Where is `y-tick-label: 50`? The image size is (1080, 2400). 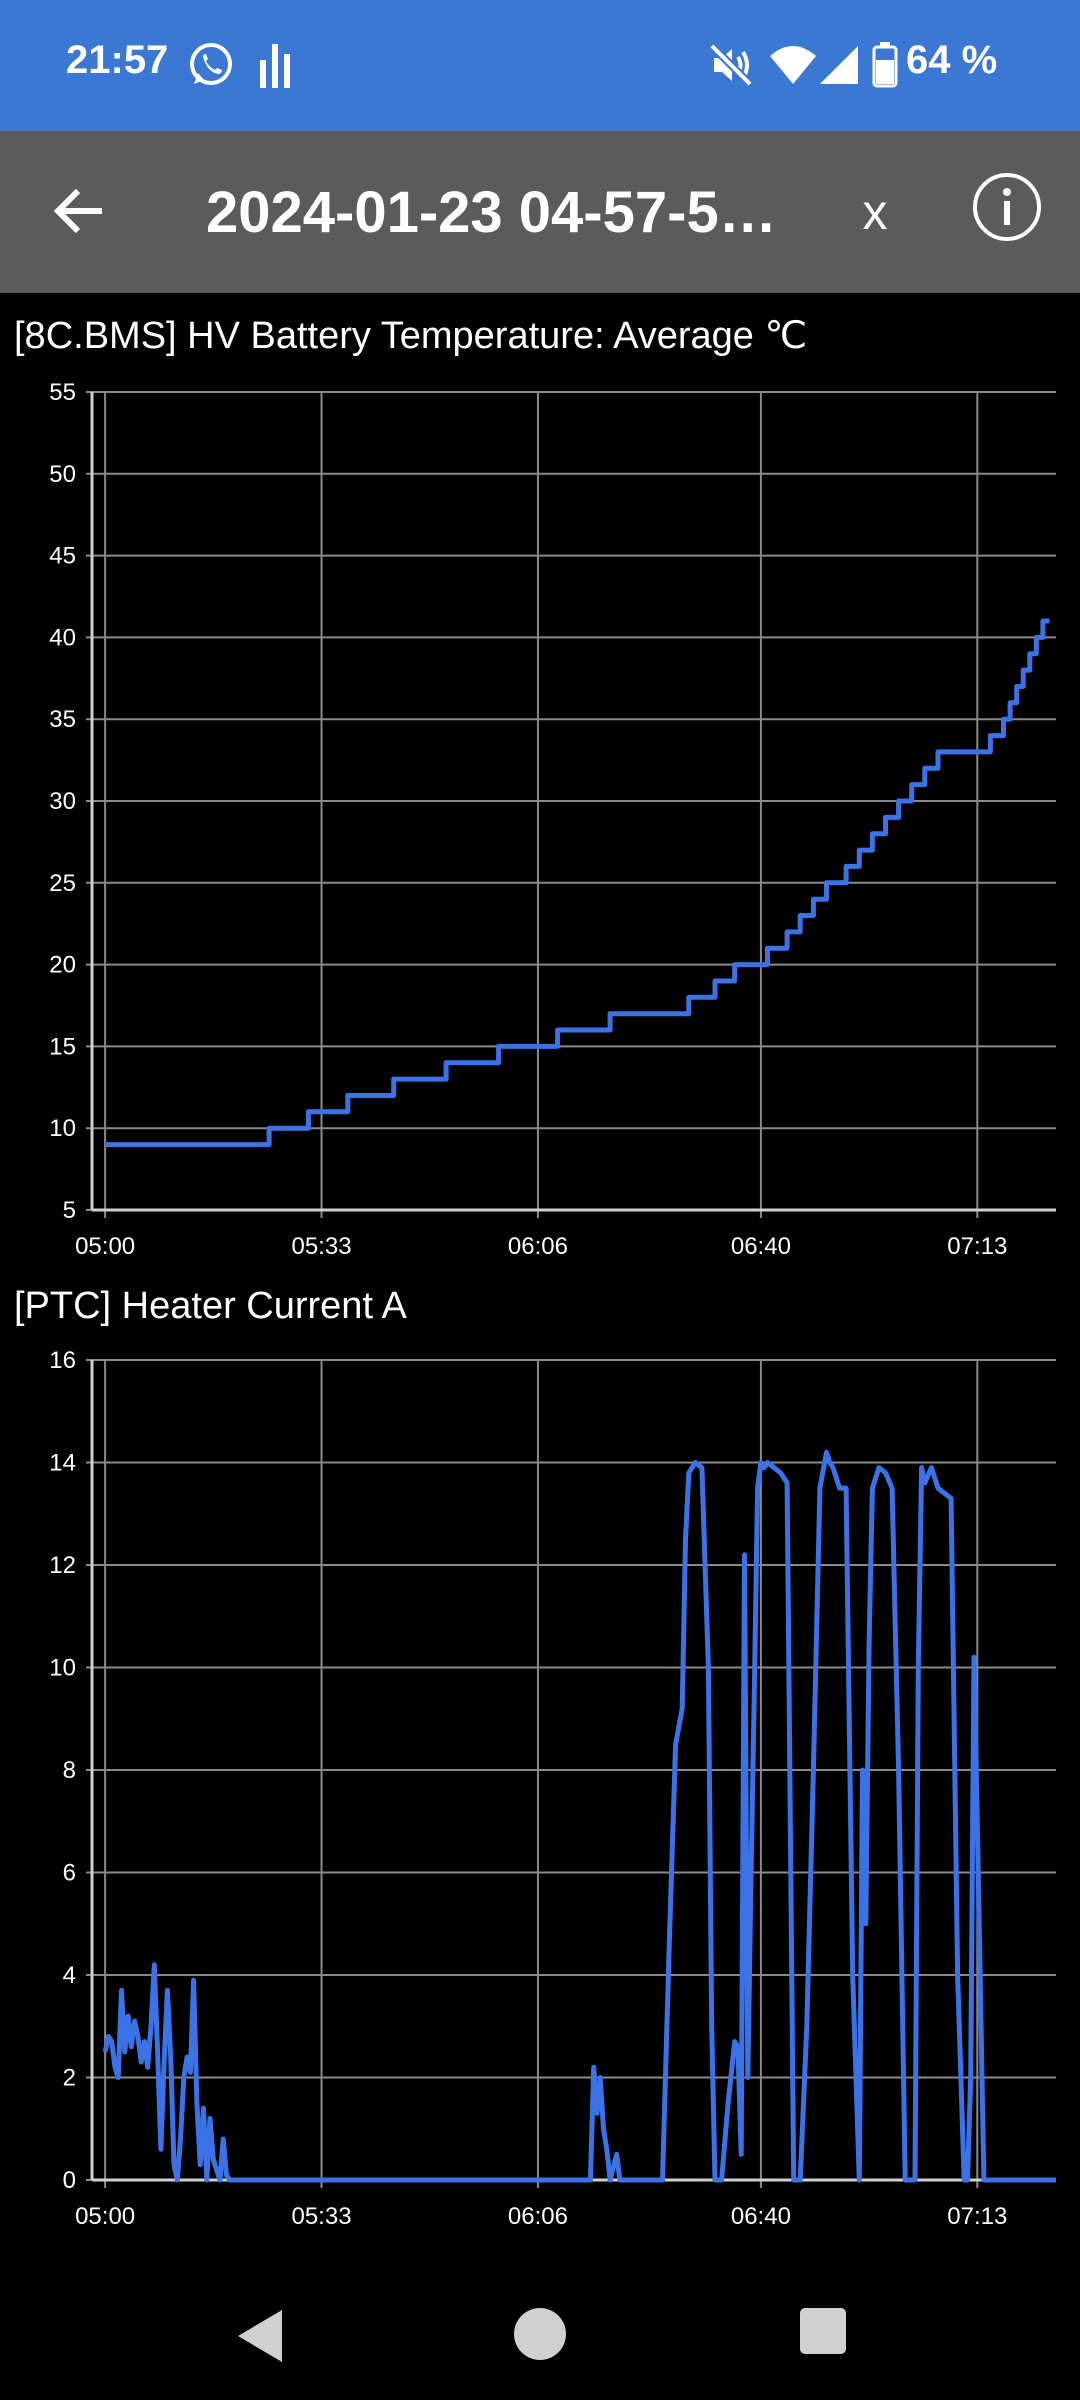
y-tick-label: 50 is located at coordinates (62, 474).